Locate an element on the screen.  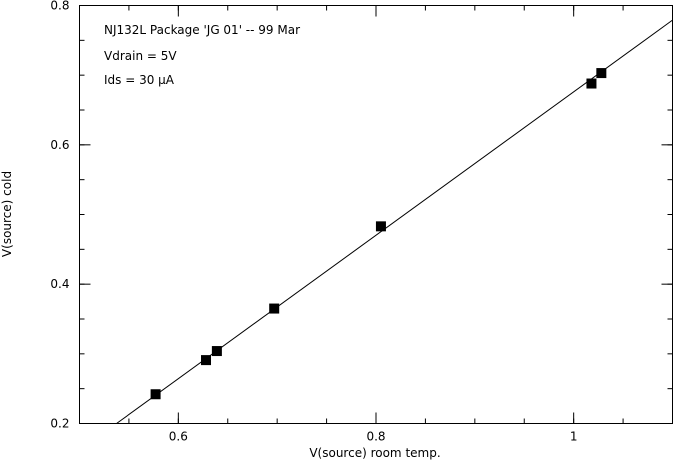
x-tick-label: 0.6 is located at coordinates (178, 437).